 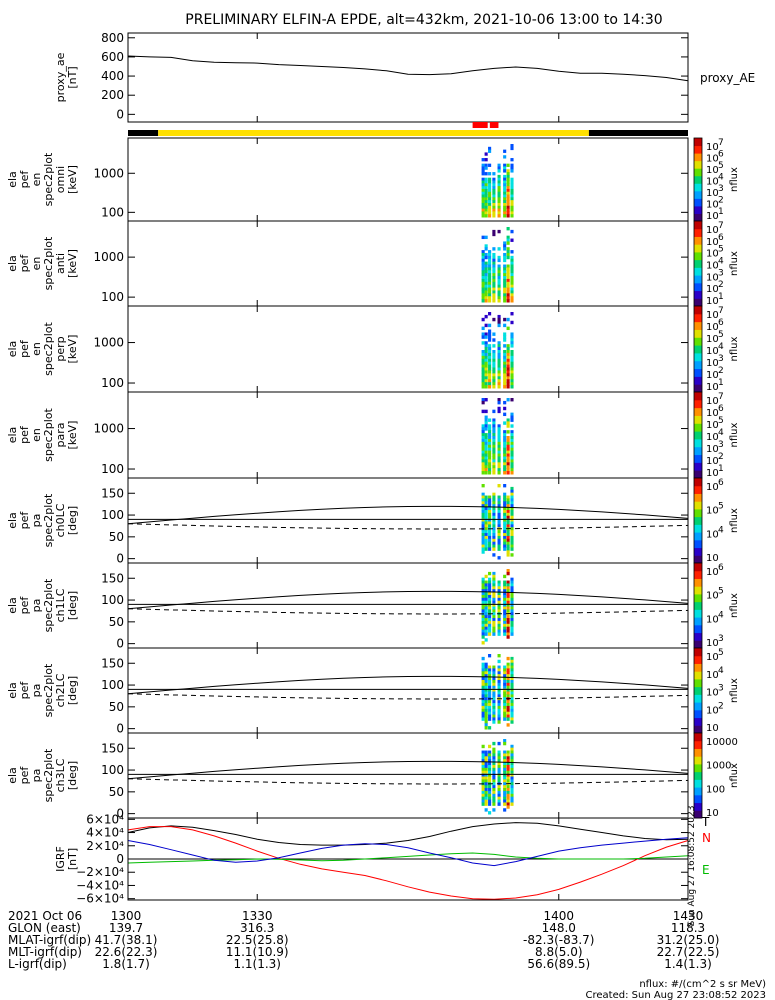 What do you see at coordinates (112, 578) in the screenshot?
I see `ytick-label: 150` at bounding box center [112, 578].